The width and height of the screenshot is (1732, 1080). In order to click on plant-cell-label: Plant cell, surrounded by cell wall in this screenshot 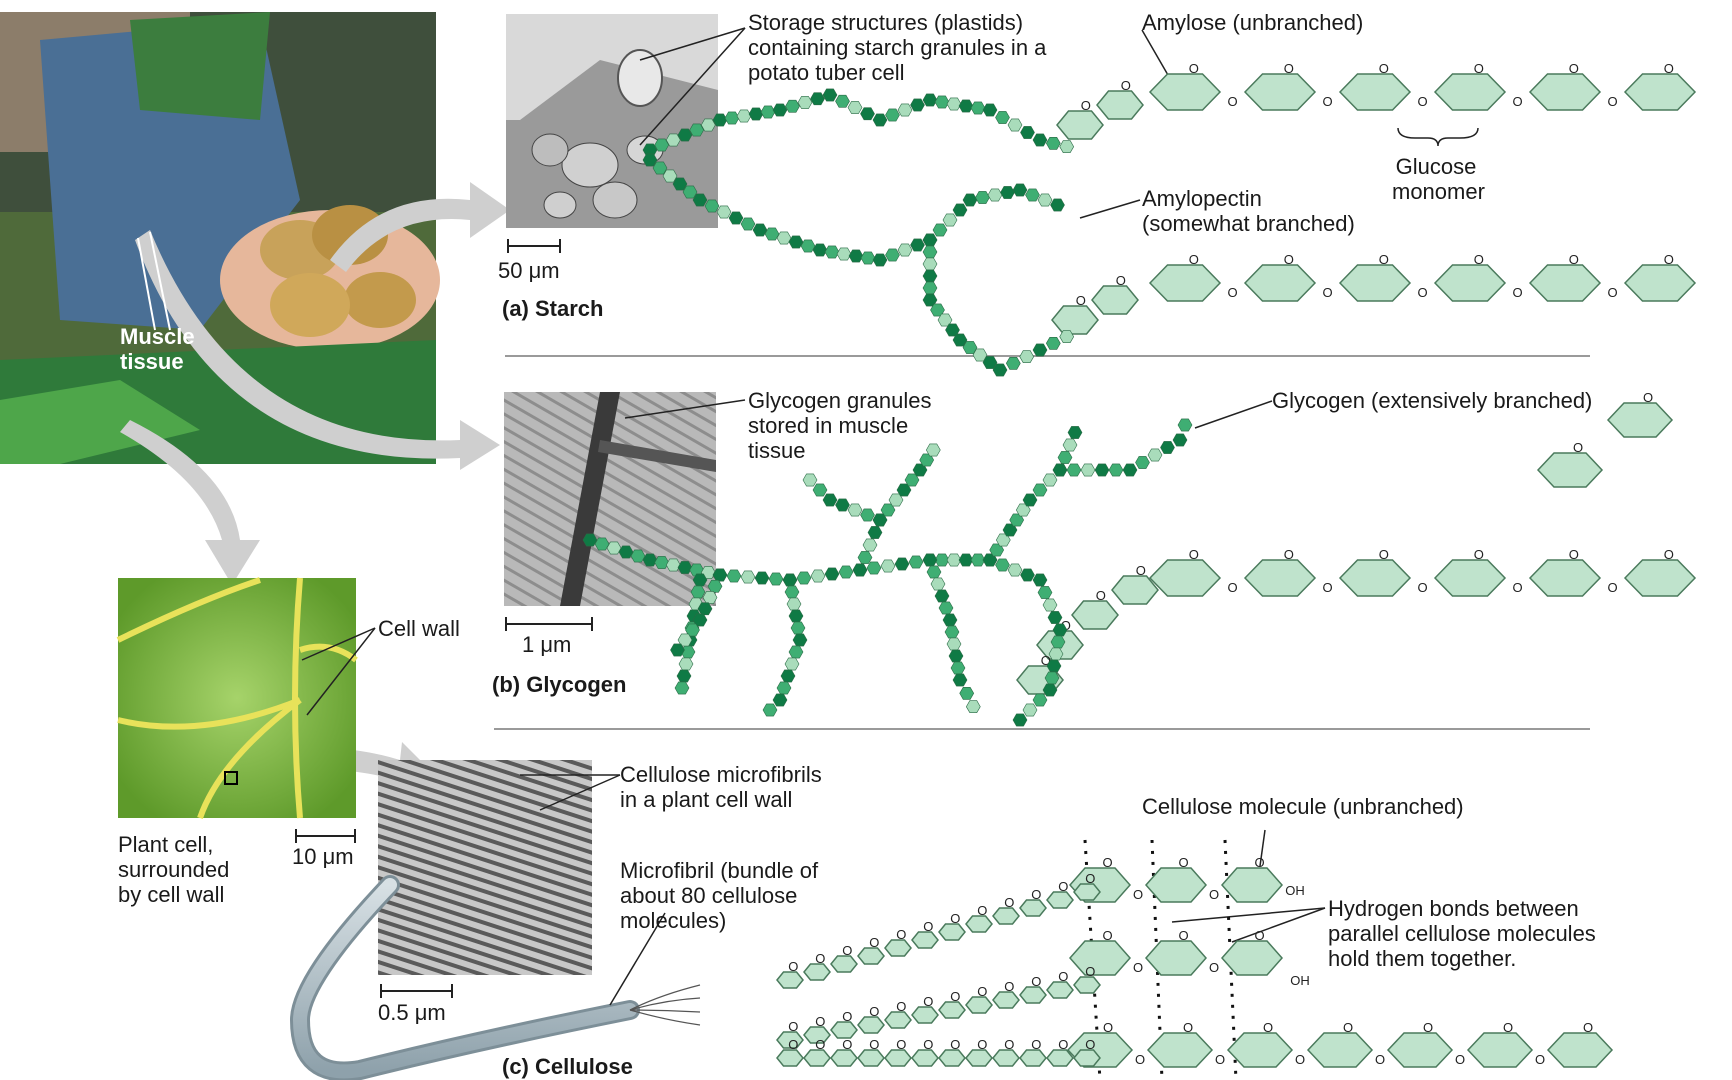, I will do `click(174, 869)`.